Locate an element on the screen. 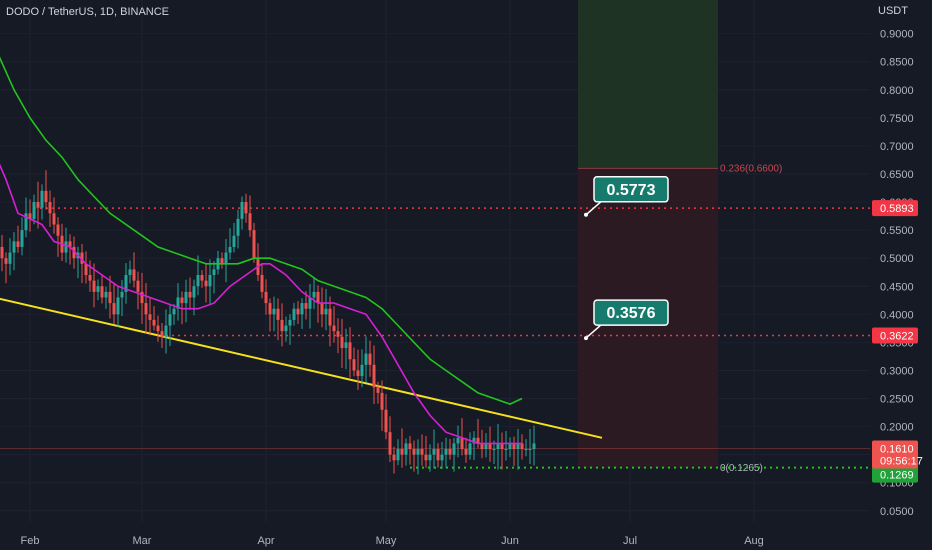 This screenshot has width=932, height=550. callout-box is located at coordinates (631, 312).